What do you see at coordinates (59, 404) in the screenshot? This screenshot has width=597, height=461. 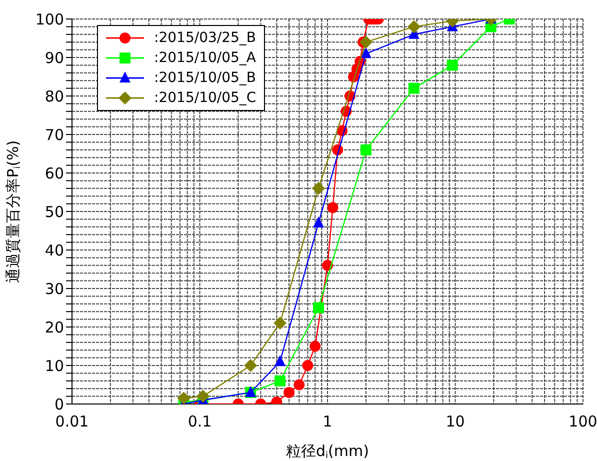 I see `y-tick-label: 0` at bounding box center [59, 404].